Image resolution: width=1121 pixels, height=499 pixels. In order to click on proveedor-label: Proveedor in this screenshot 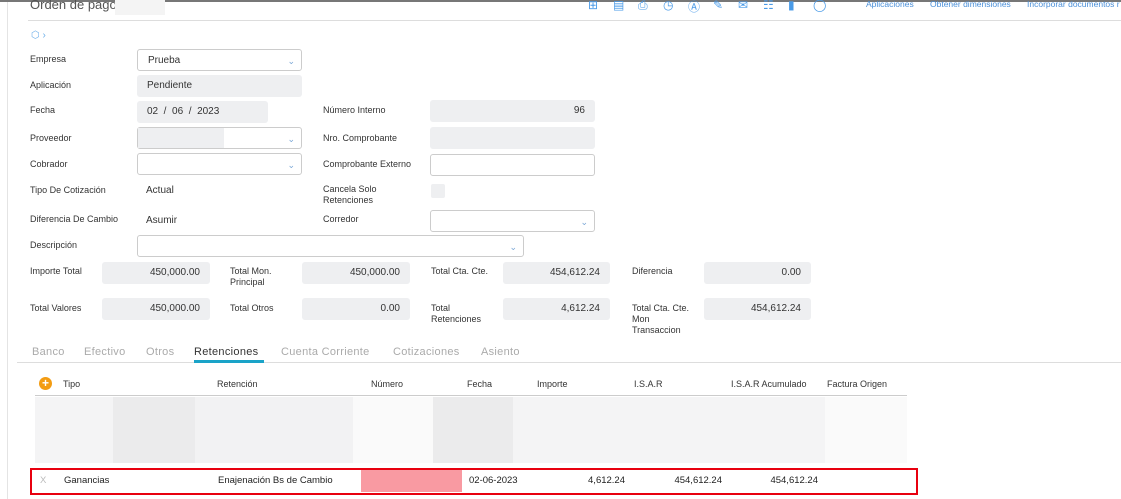, I will do `click(51, 138)`.